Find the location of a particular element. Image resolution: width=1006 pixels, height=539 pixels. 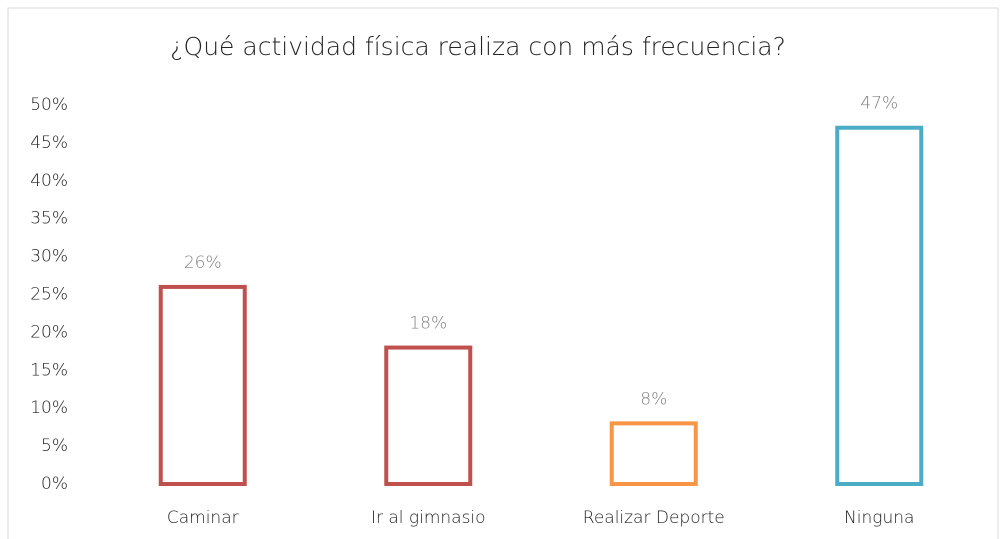

y-tick-label: 50% is located at coordinates (49, 105).